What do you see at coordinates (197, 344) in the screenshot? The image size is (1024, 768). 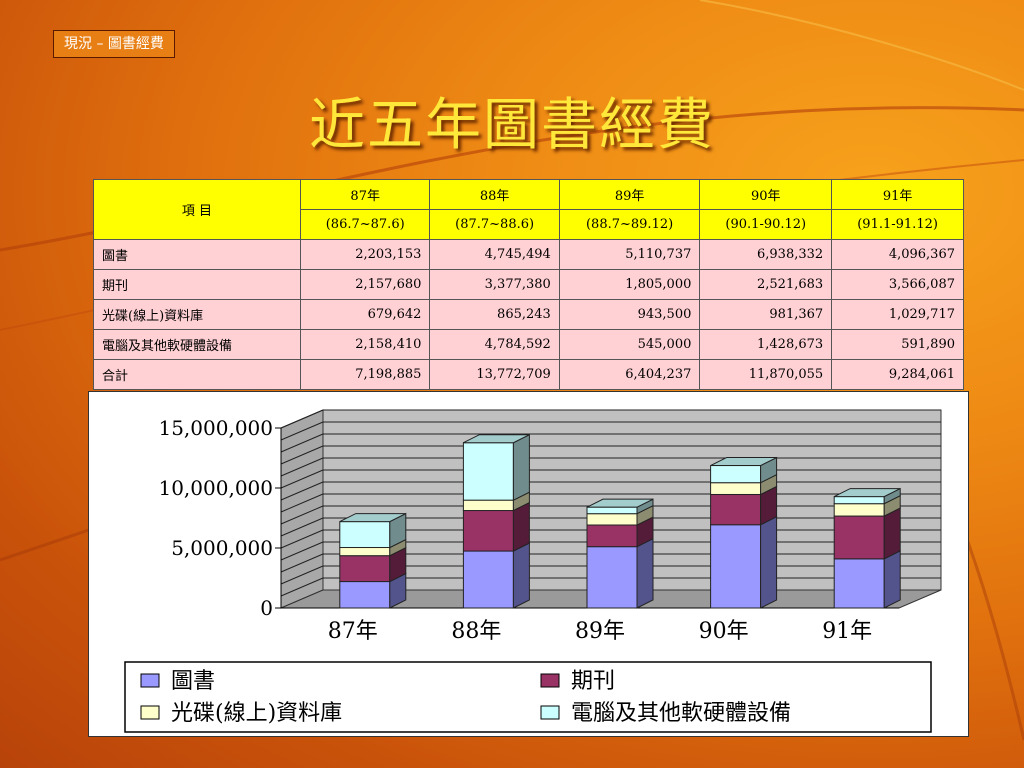 I see `row-label: 電腦及其他軟硬體設備` at bounding box center [197, 344].